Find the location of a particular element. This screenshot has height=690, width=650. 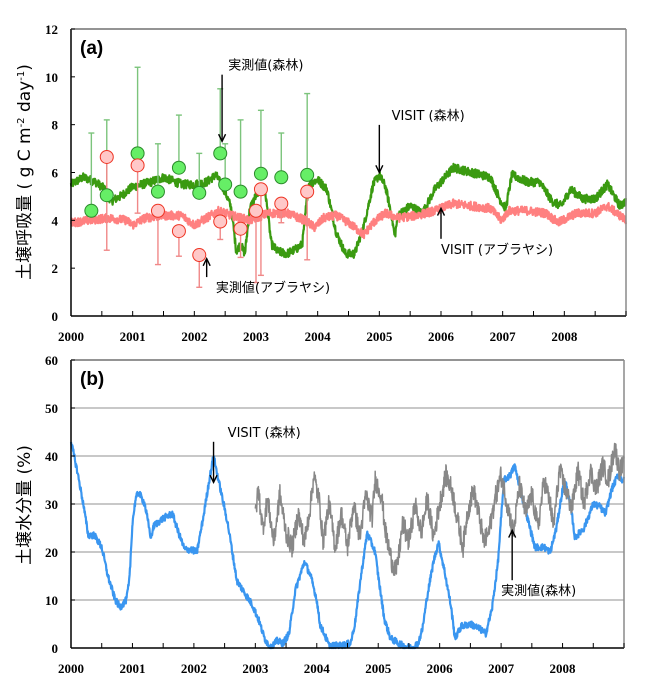

y-tick-label: 6 is located at coordinates (55, 173).